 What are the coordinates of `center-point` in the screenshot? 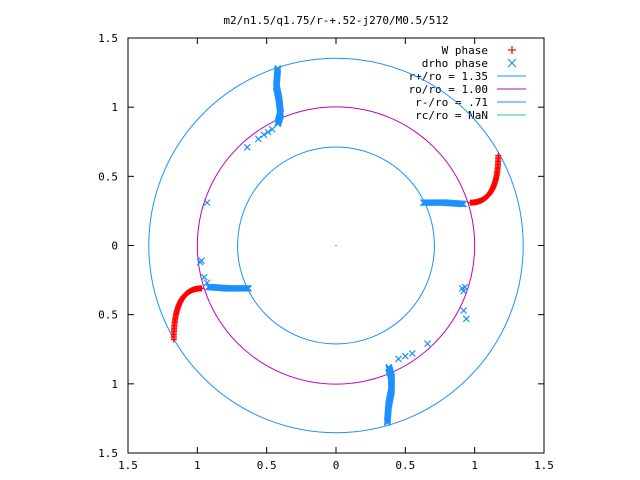 It's located at (336, 245).